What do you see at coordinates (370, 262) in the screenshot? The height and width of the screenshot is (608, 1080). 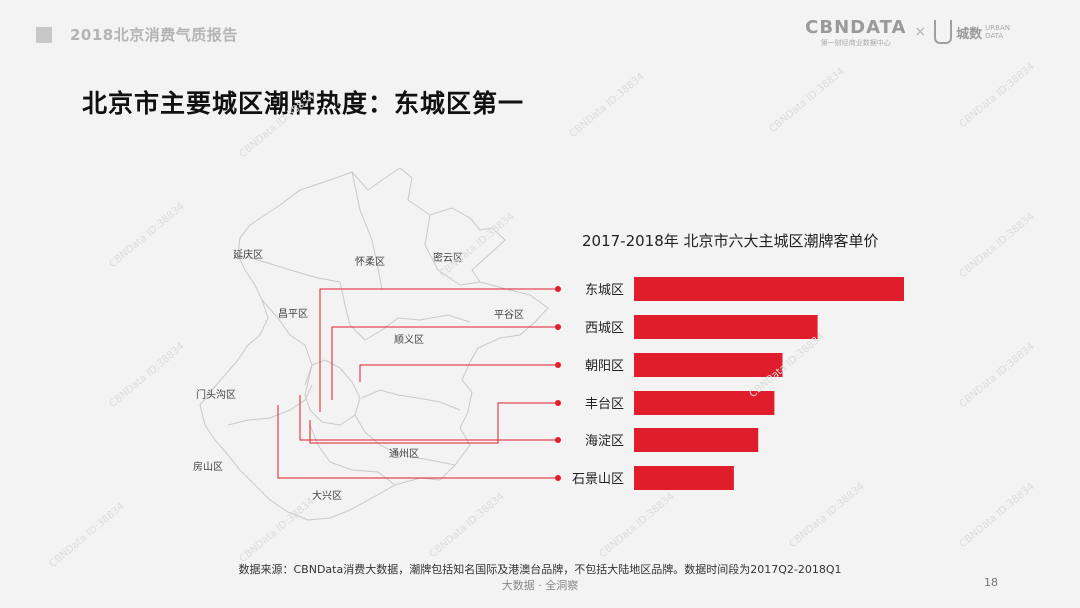 I see `district-label: 怀柔区` at bounding box center [370, 262].